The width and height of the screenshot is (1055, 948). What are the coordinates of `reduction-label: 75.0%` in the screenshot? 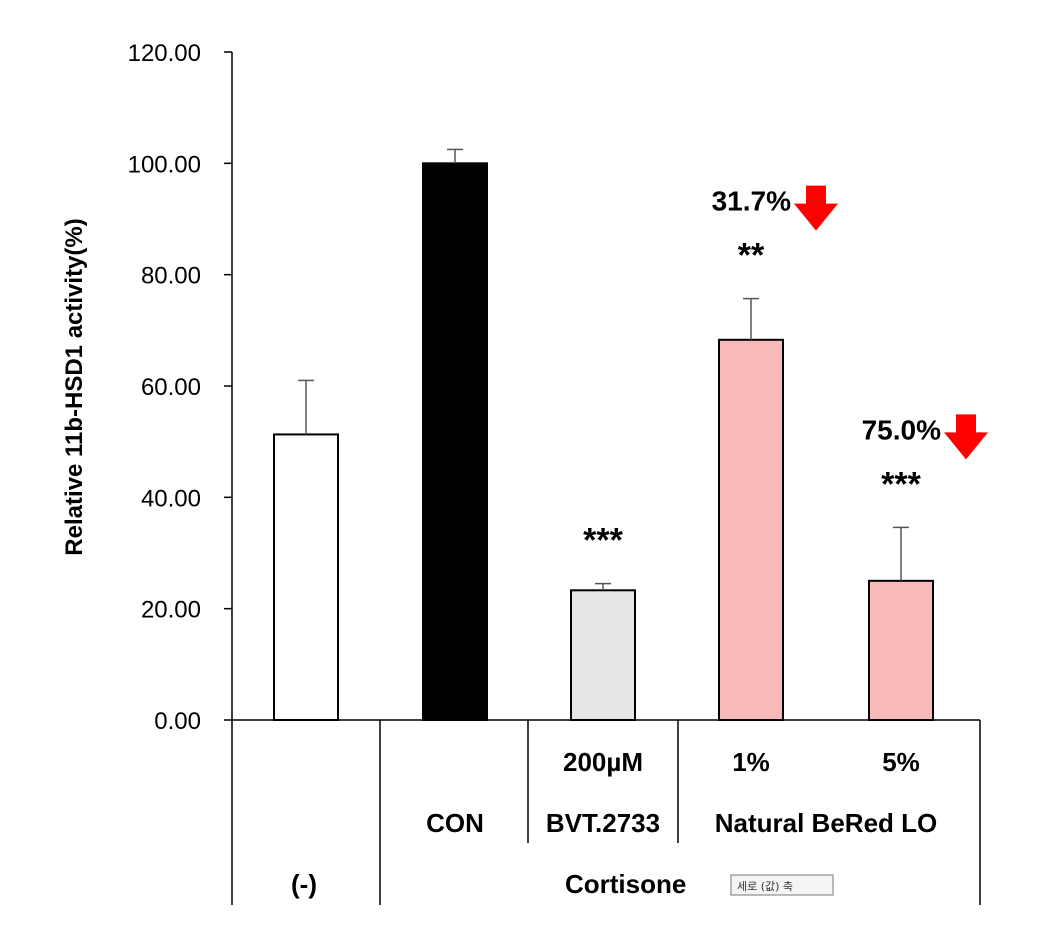 It's located at (901, 429).